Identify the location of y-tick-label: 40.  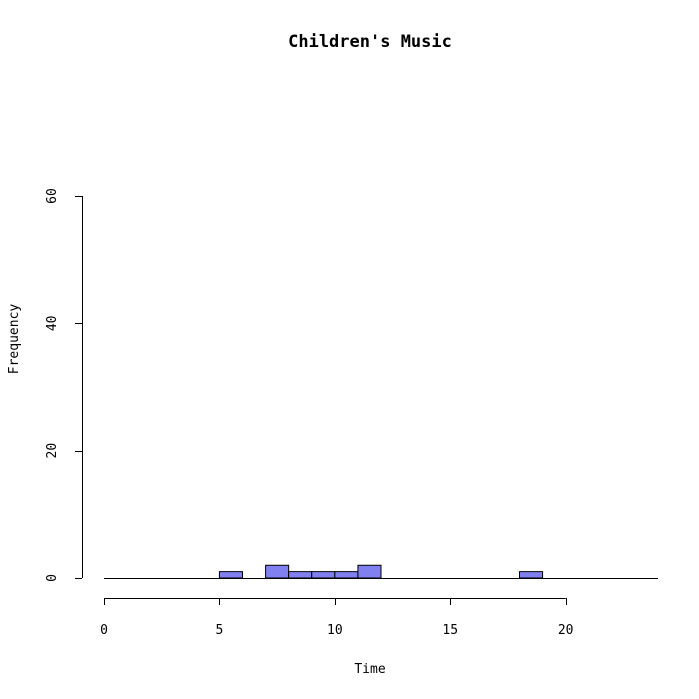
(52, 324).